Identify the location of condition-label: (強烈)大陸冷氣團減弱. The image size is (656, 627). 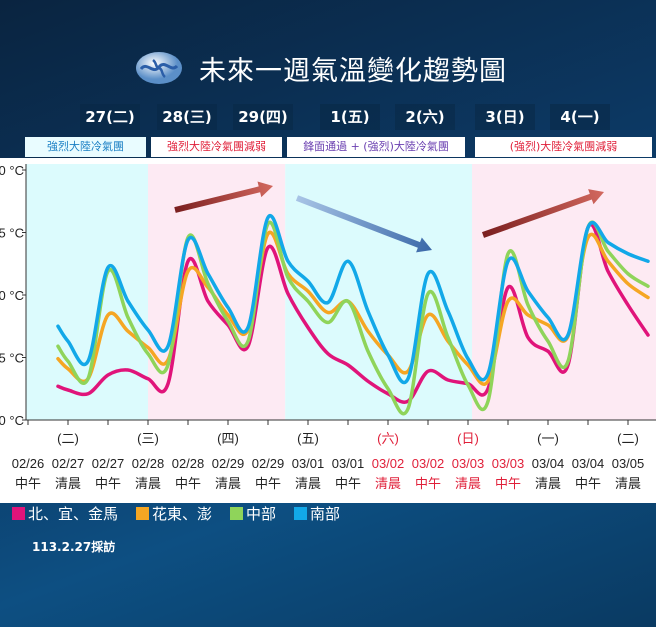
(563, 147).